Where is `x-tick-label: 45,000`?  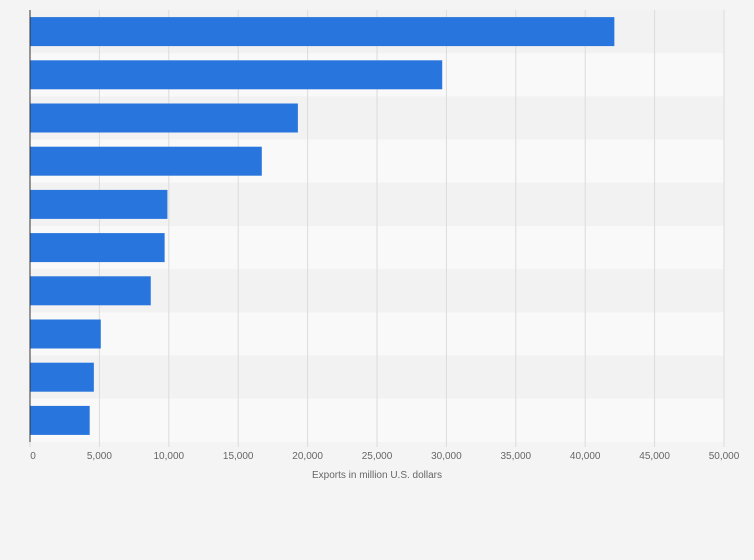
x-tick-label: 45,000 is located at coordinates (654, 456).